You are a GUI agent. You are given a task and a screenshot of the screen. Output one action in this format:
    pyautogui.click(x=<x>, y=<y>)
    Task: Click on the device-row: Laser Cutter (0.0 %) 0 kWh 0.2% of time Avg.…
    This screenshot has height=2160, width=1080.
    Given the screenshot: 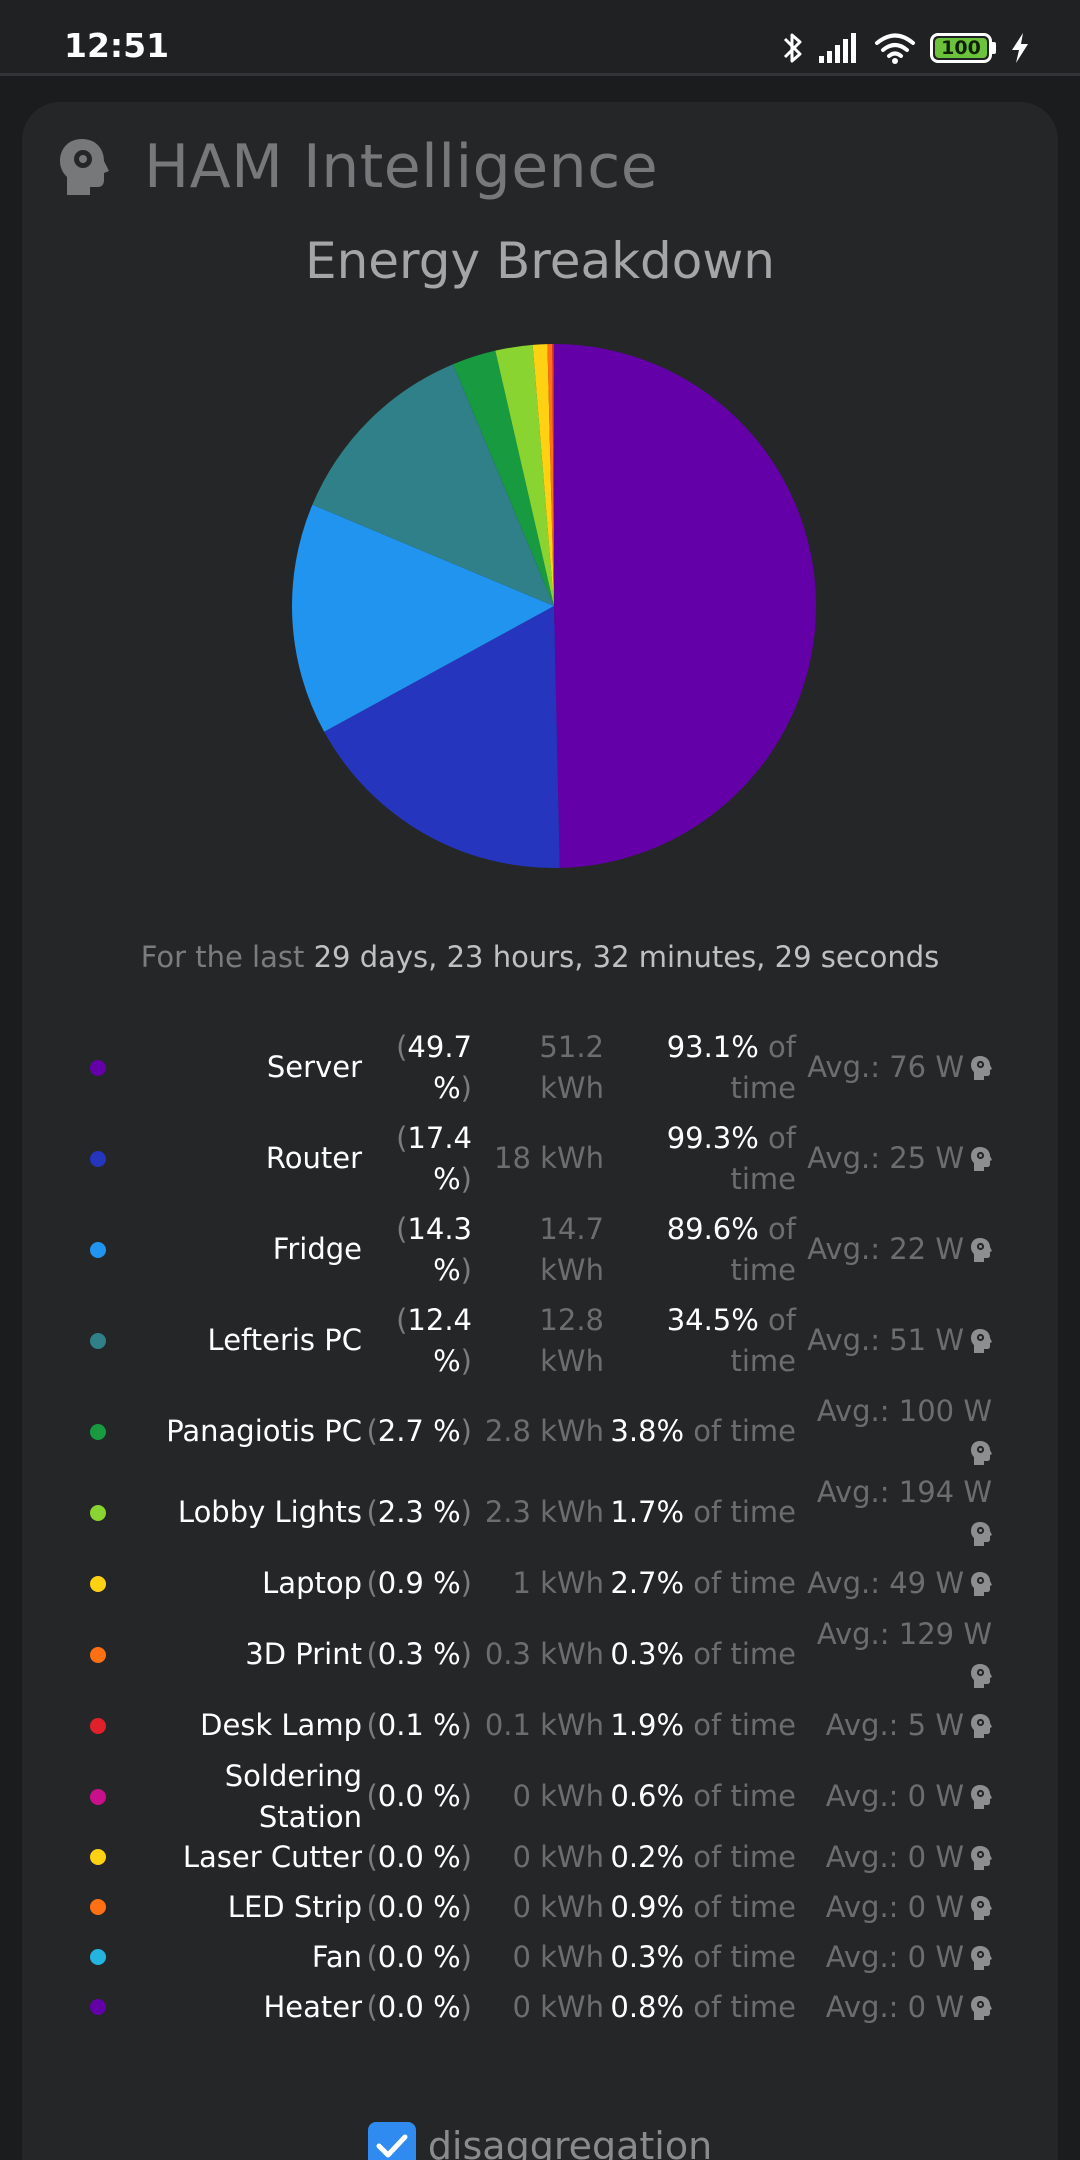 What is the action you would take?
    pyautogui.click(x=547, y=1857)
    